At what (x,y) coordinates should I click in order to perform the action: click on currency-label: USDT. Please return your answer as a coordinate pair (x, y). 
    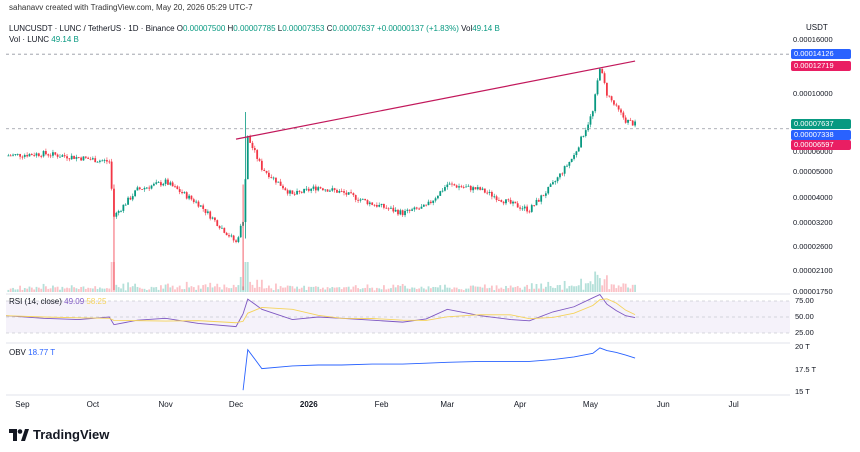
    Looking at the image, I should click on (817, 27).